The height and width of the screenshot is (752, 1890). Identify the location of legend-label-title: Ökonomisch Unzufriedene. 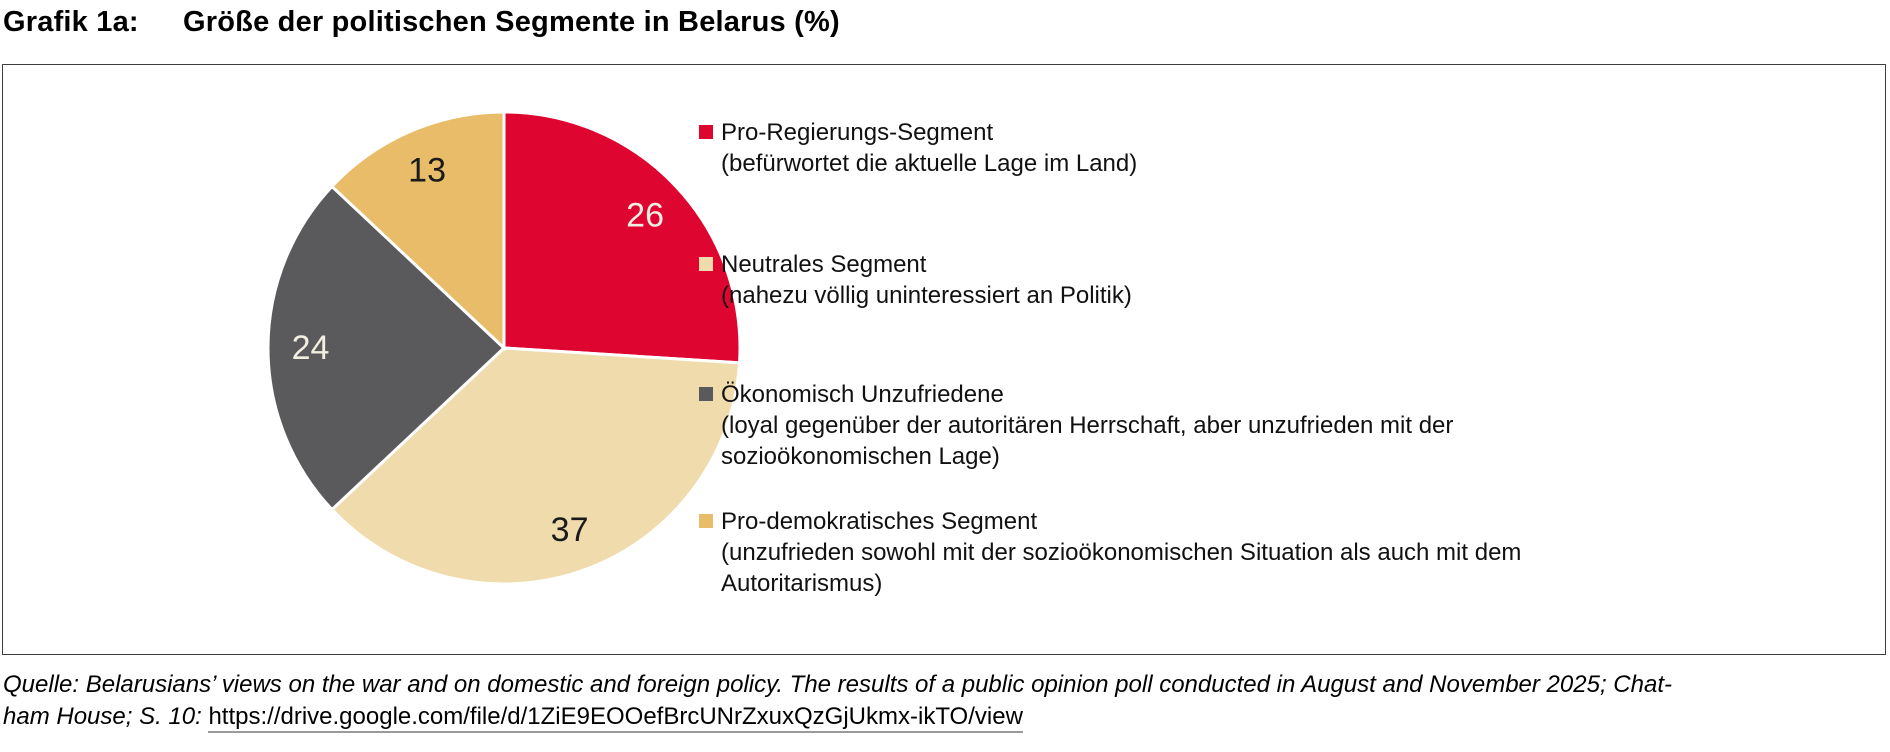
(862, 394).